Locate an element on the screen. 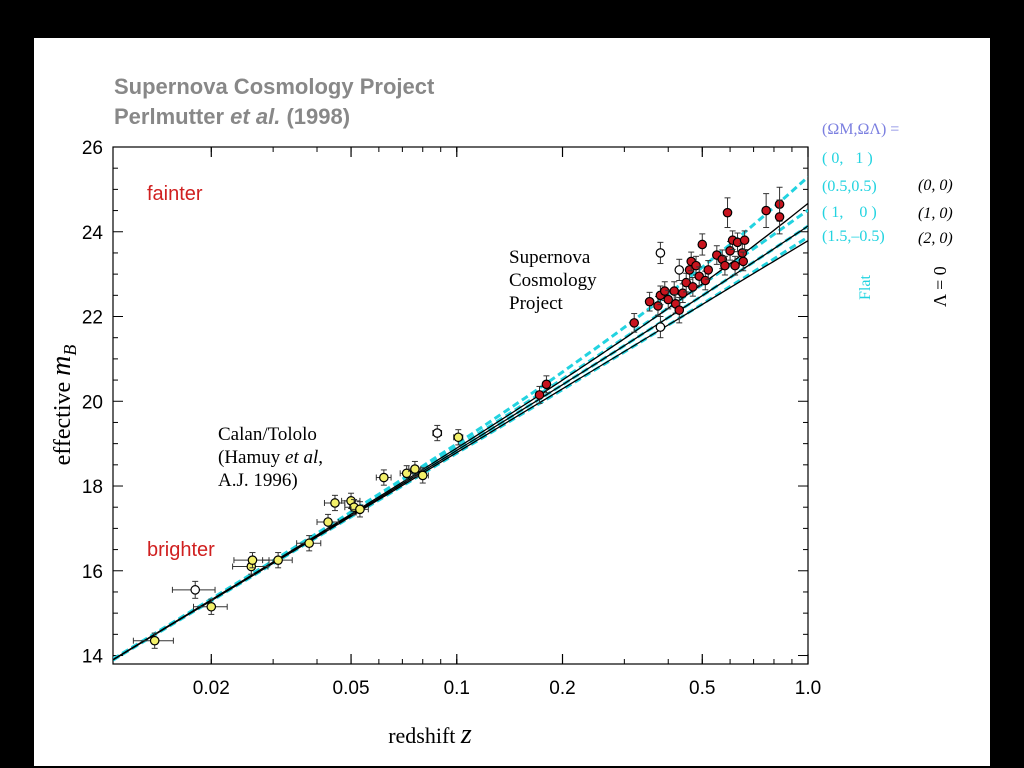 This screenshot has width=1024, height=768. chart-title-line2: Perlmutter et al. (1998) is located at coordinates (232, 117).